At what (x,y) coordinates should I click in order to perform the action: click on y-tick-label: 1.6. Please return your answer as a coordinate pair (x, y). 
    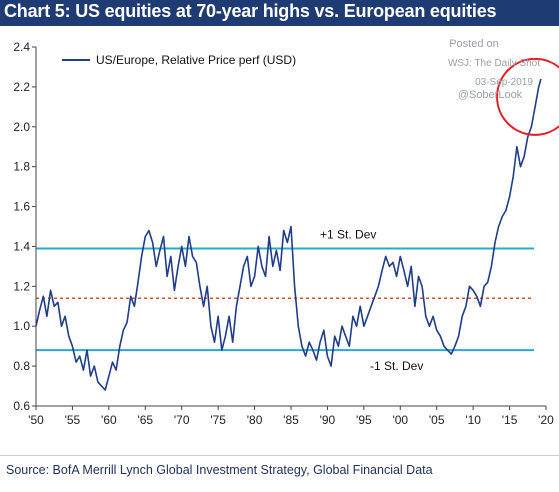
    Looking at the image, I should click on (21, 207).